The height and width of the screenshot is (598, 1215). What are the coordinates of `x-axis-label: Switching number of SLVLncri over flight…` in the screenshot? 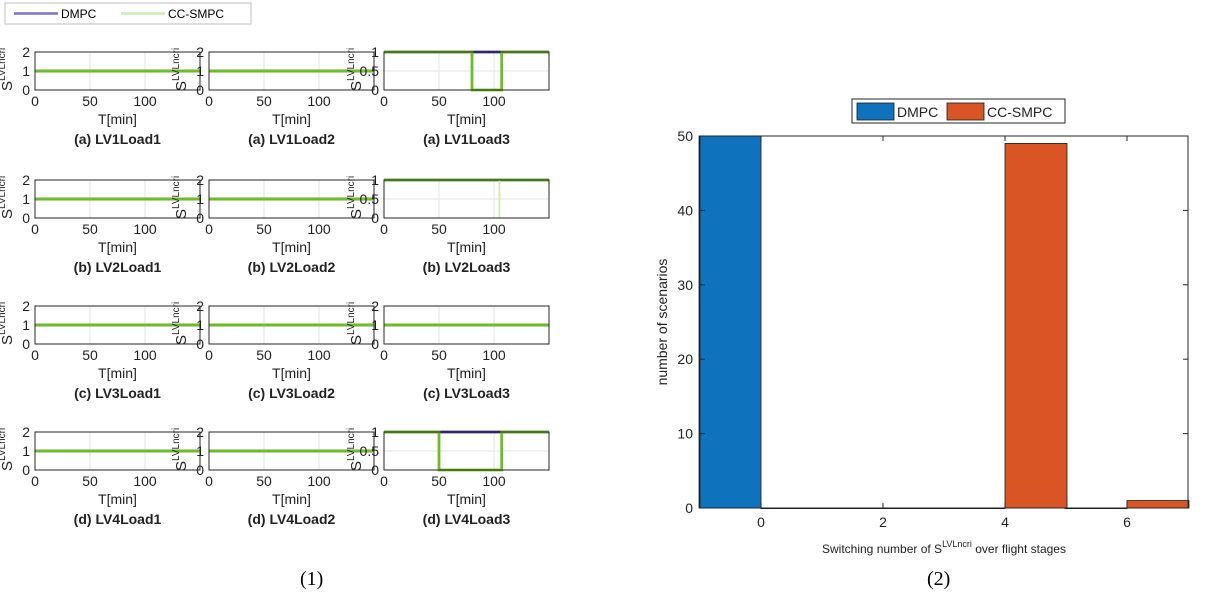 It's located at (944, 547).